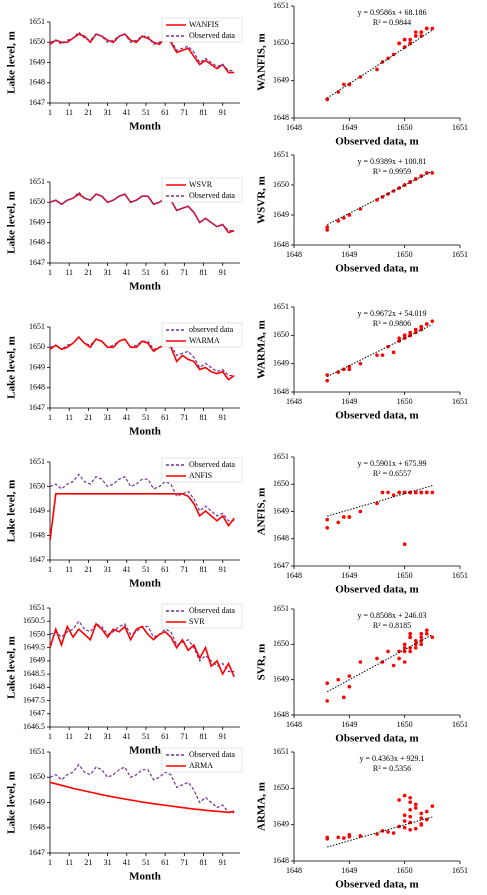 This screenshot has height=895, width=487. I want to click on y-axis-label: ANFIS, m, so click(262, 512).